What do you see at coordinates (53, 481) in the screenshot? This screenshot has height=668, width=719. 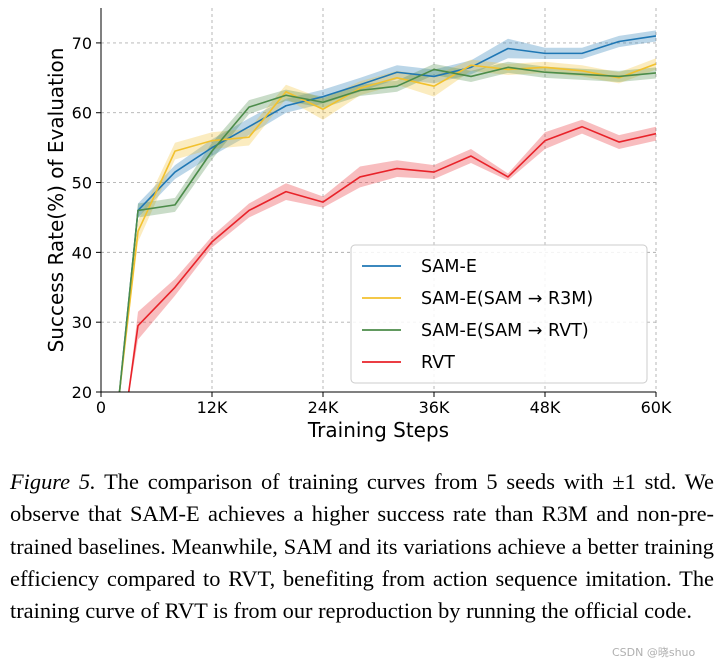 I see `caption-label: Figure 5.` at bounding box center [53, 481].